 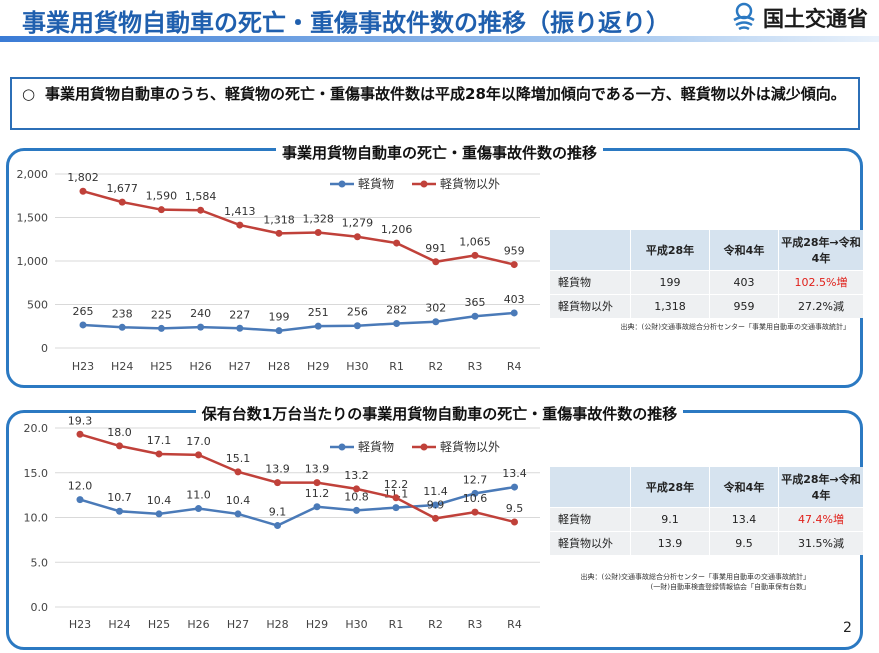 I want to click on chart2-y-tick-label: 10.0, so click(x=36, y=518).